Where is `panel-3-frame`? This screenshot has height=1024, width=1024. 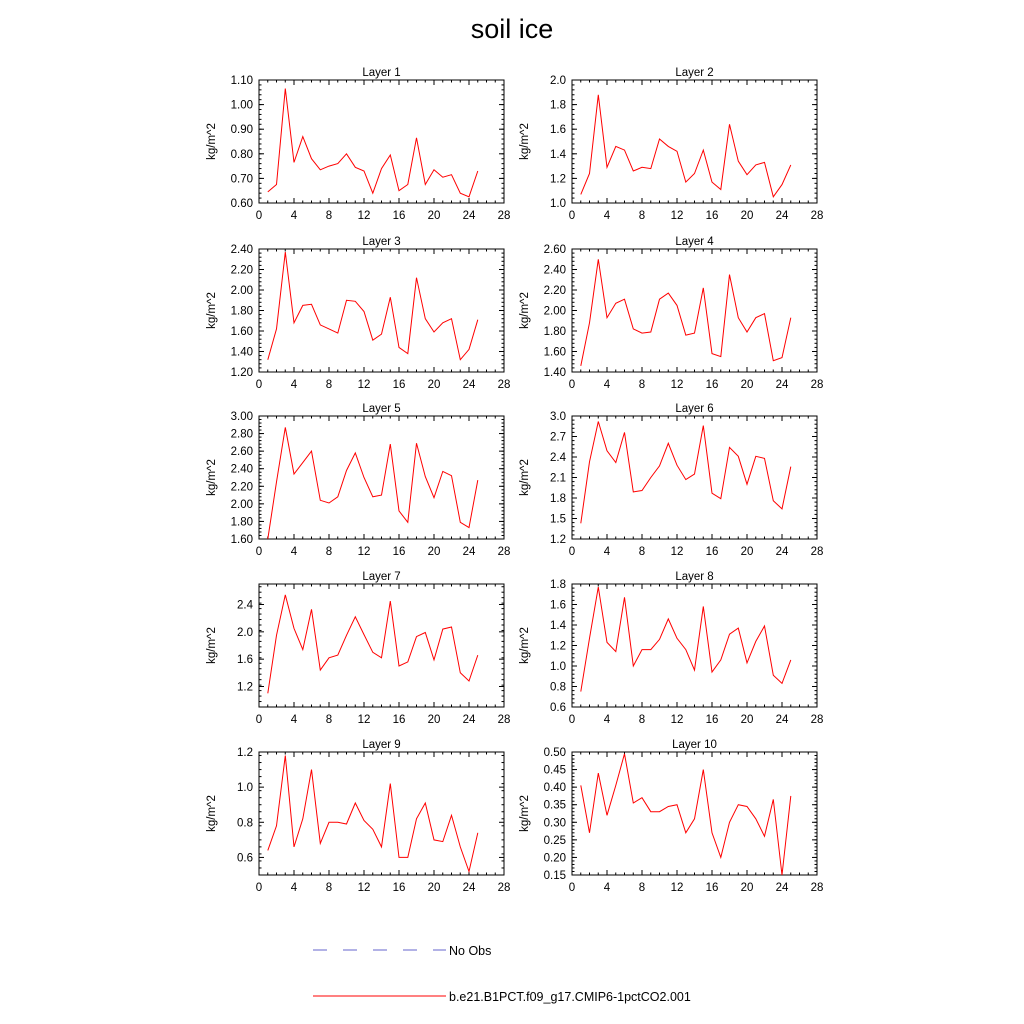
panel-3-frame is located at coordinates (381, 310).